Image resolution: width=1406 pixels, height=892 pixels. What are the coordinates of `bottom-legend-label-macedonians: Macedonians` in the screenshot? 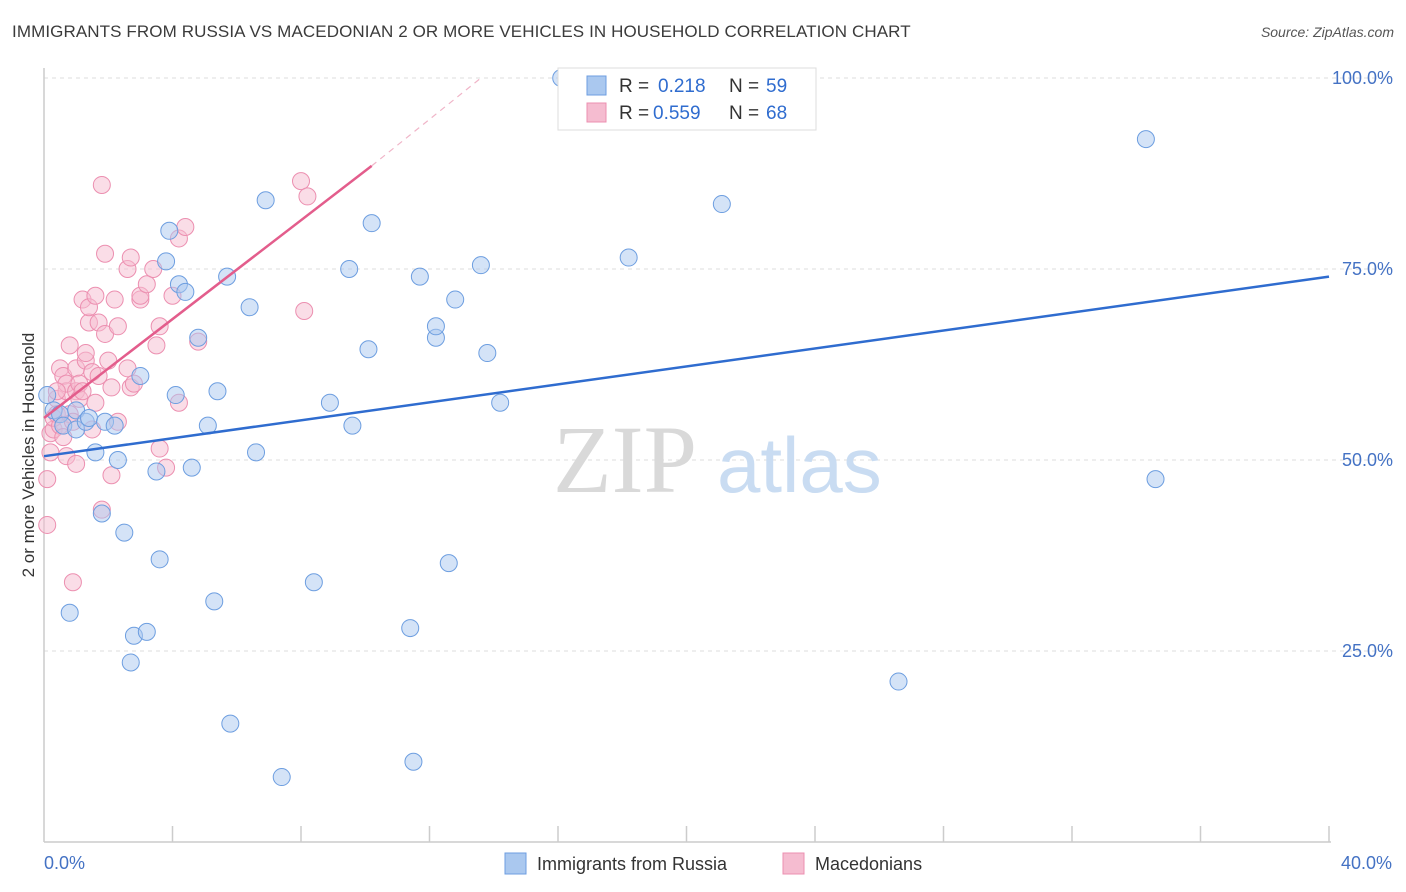 It's located at (868, 864).